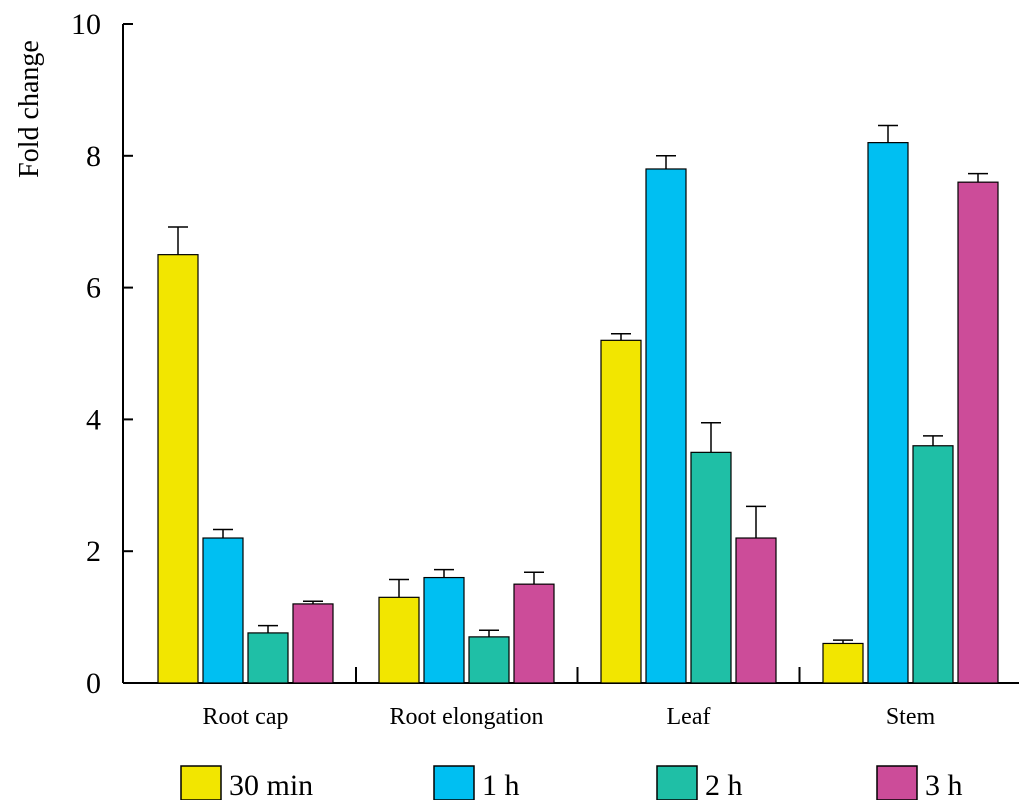 The image size is (1019, 800). Describe the element at coordinates (501, 784) in the screenshot. I see `legend-label: 1 h` at that location.